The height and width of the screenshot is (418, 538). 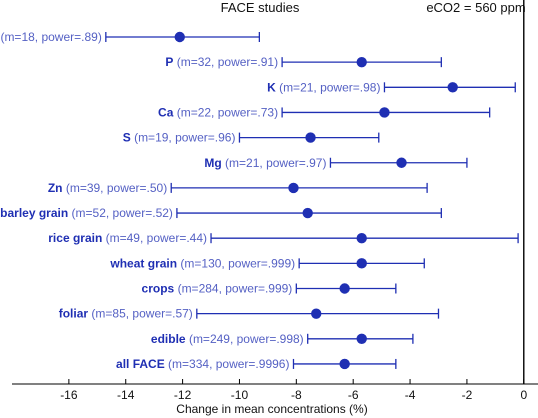 What do you see at coordinates (303, 62) in the screenshot?
I see `row-p: P (m=32, power=.91)` at bounding box center [303, 62].